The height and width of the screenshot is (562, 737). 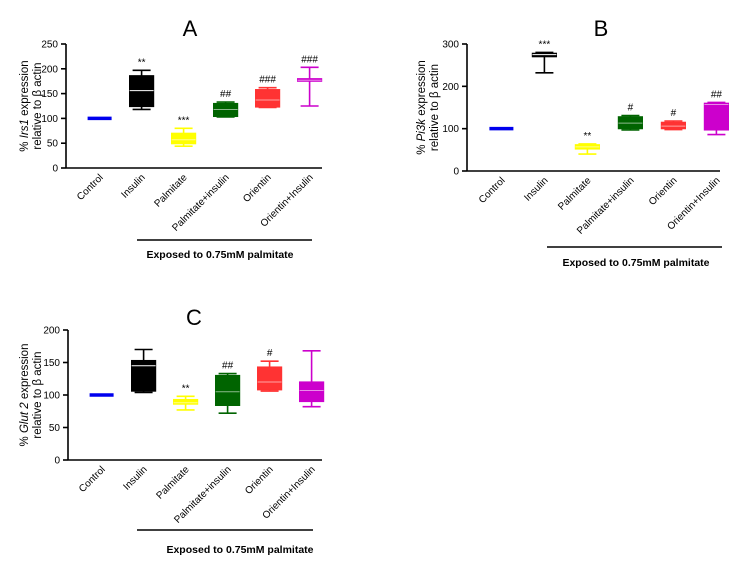 What do you see at coordinates (544, 56) in the screenshot?
I see `box-insulin: ***` at bounding box center [544, 56].